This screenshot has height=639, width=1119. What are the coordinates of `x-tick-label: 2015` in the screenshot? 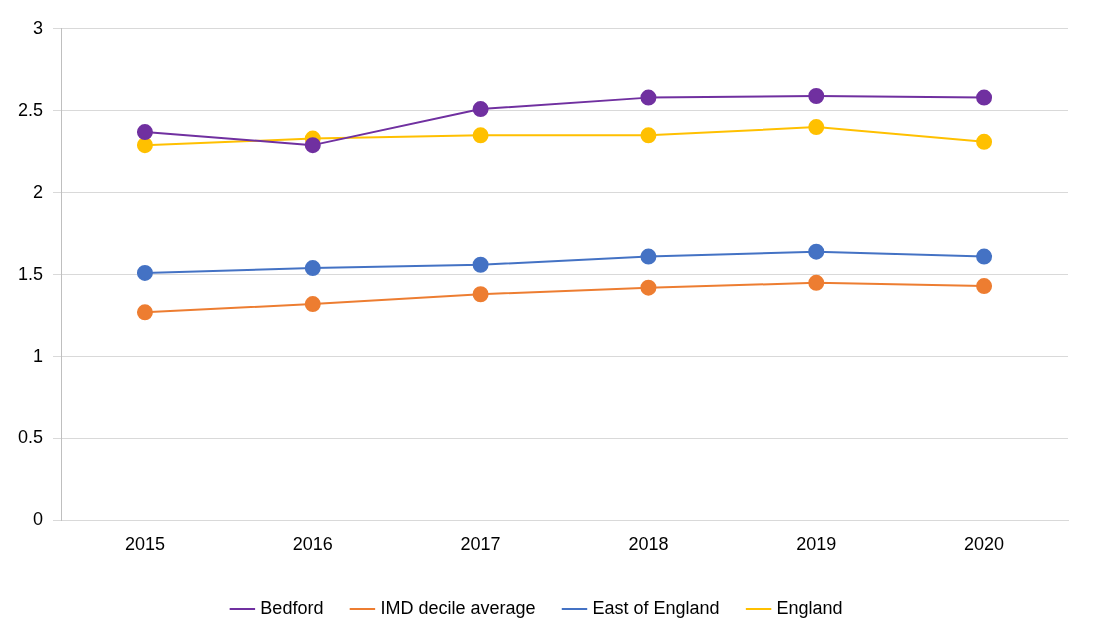 It's located at (144, 544).